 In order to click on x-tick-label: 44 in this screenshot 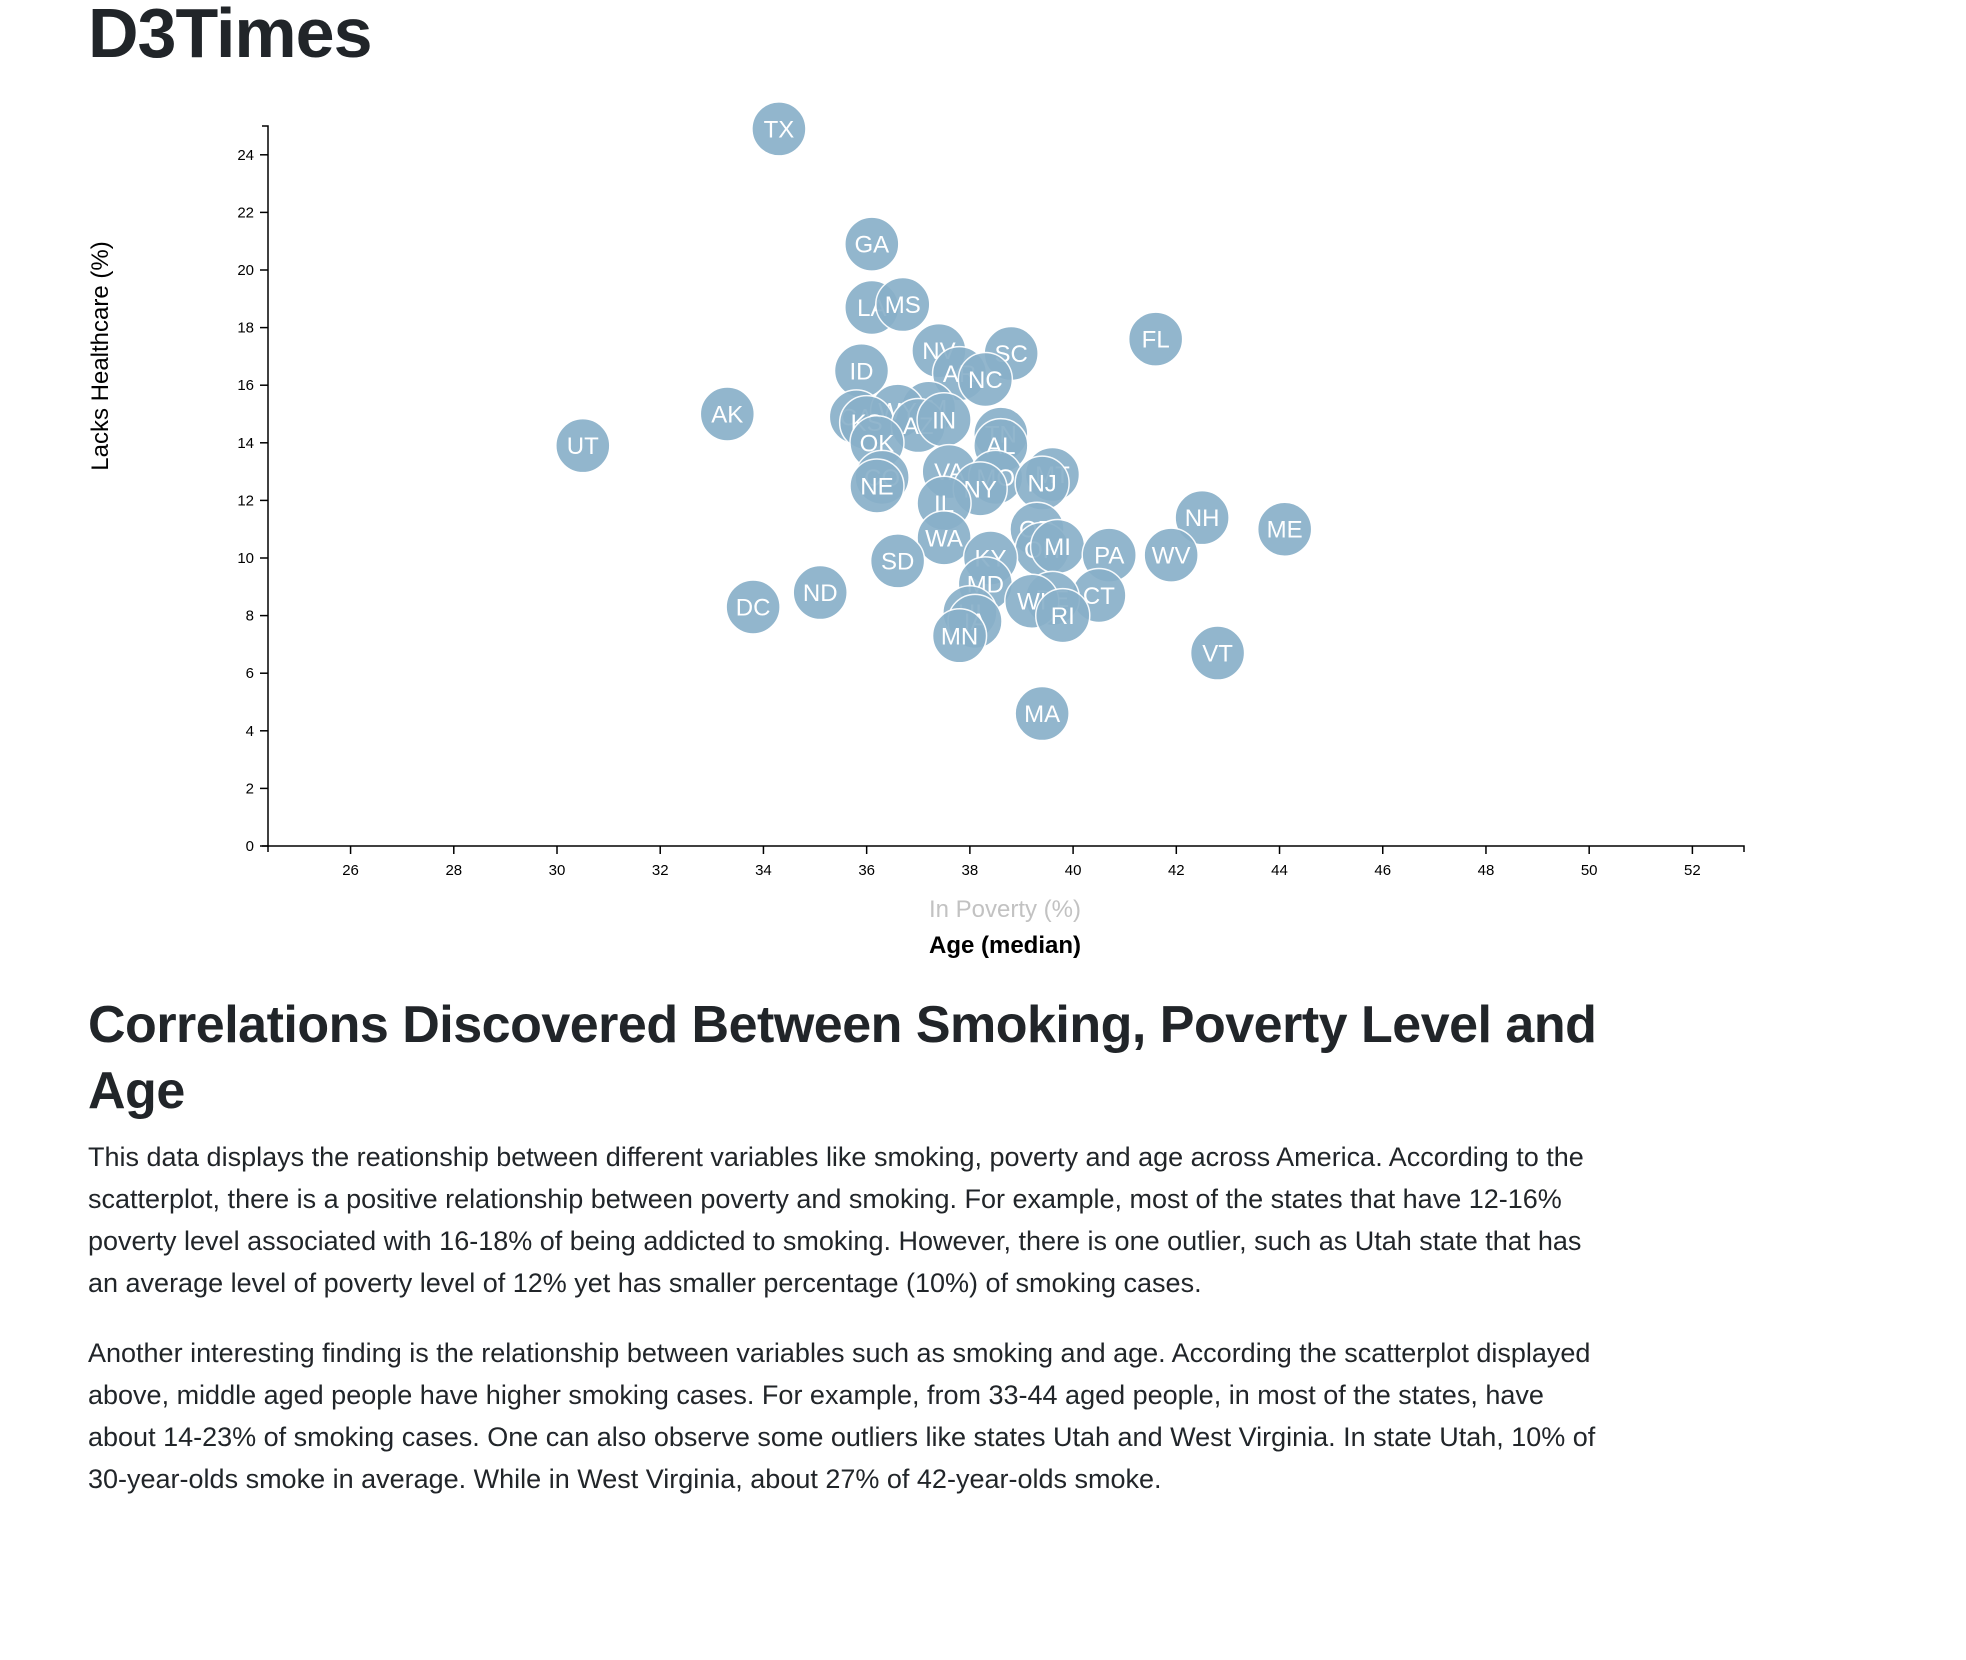, I will do `click(1279, 870)`.